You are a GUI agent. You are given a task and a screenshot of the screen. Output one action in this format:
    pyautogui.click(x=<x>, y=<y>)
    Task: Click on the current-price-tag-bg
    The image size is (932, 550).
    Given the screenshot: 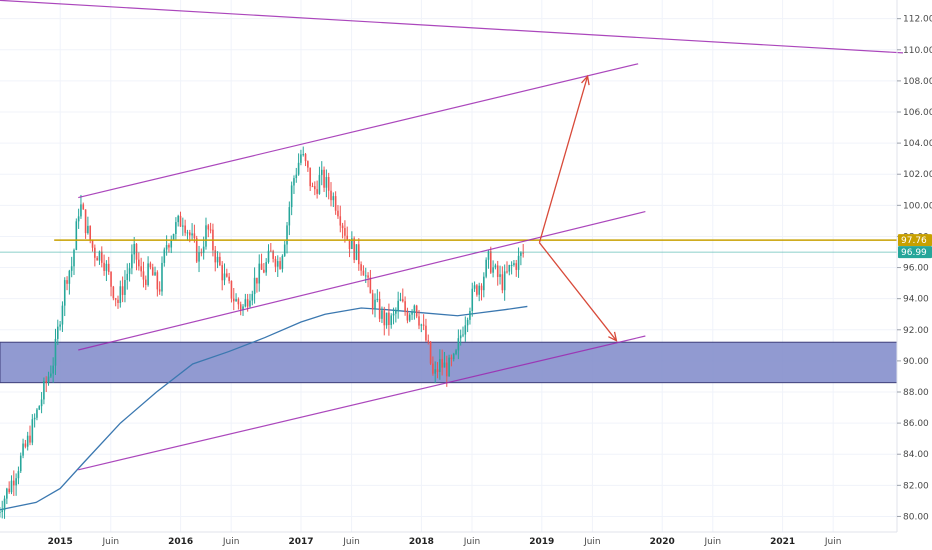 What is the action you would take?
    pyautogui.click(x=915, y=252)
    